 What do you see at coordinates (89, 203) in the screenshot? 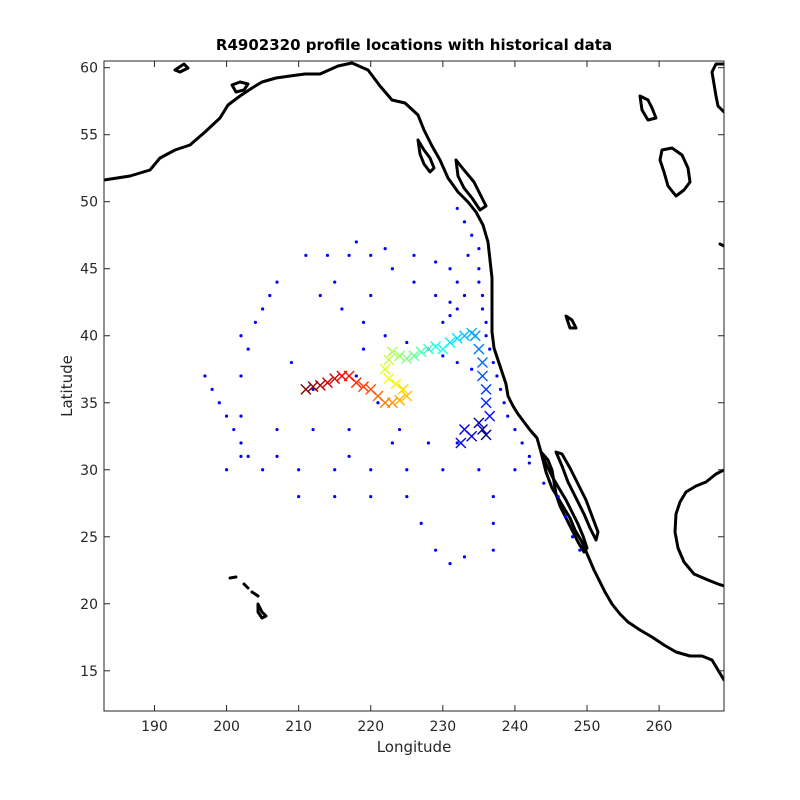
I see `y-tick-label: 50` at bounding box center [89, 203].